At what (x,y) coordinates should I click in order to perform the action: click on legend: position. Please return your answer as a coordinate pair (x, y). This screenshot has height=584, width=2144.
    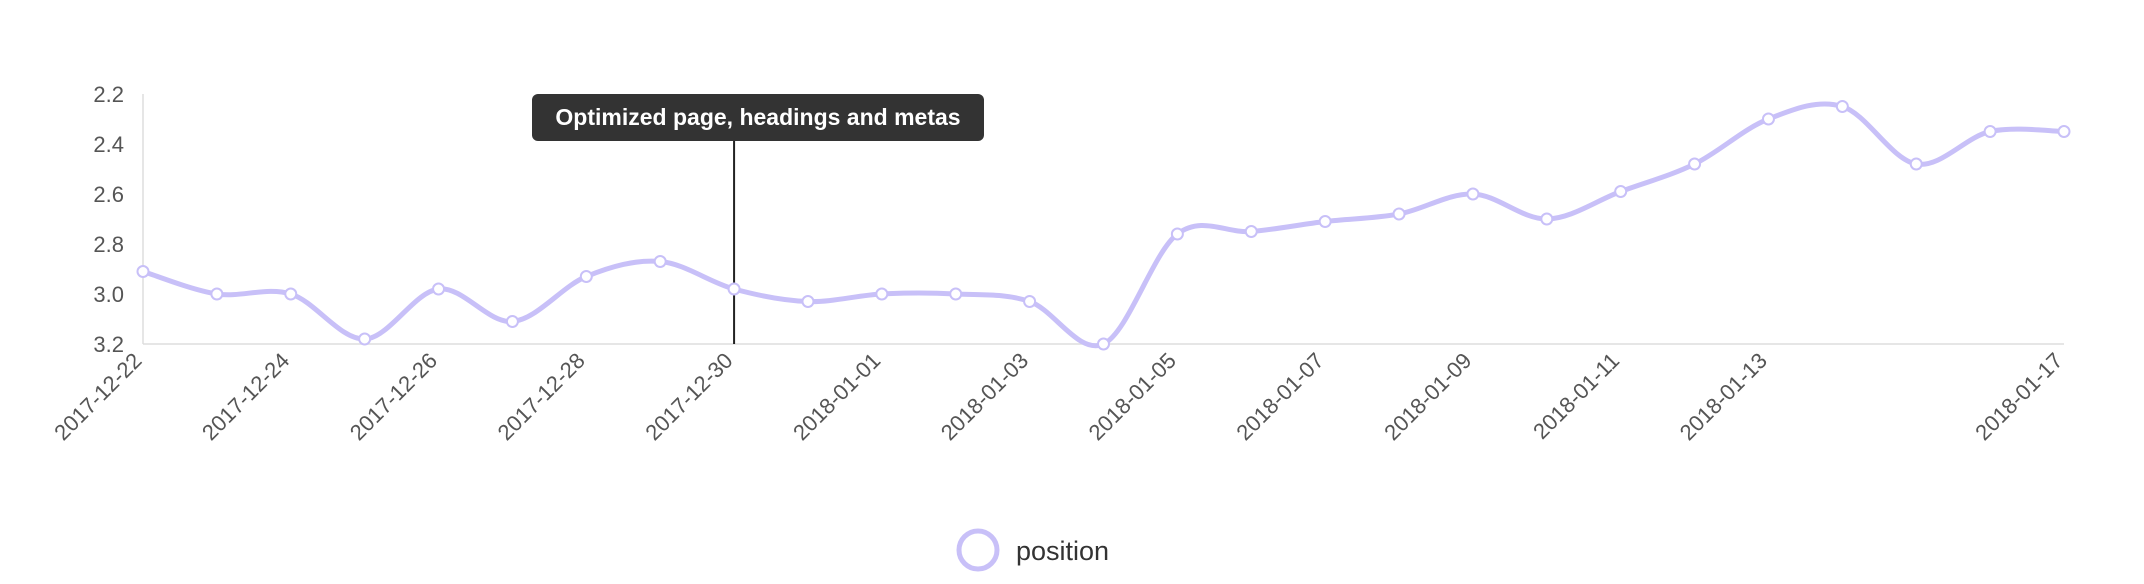
    Looking at the image, I should click on (1032, 550).